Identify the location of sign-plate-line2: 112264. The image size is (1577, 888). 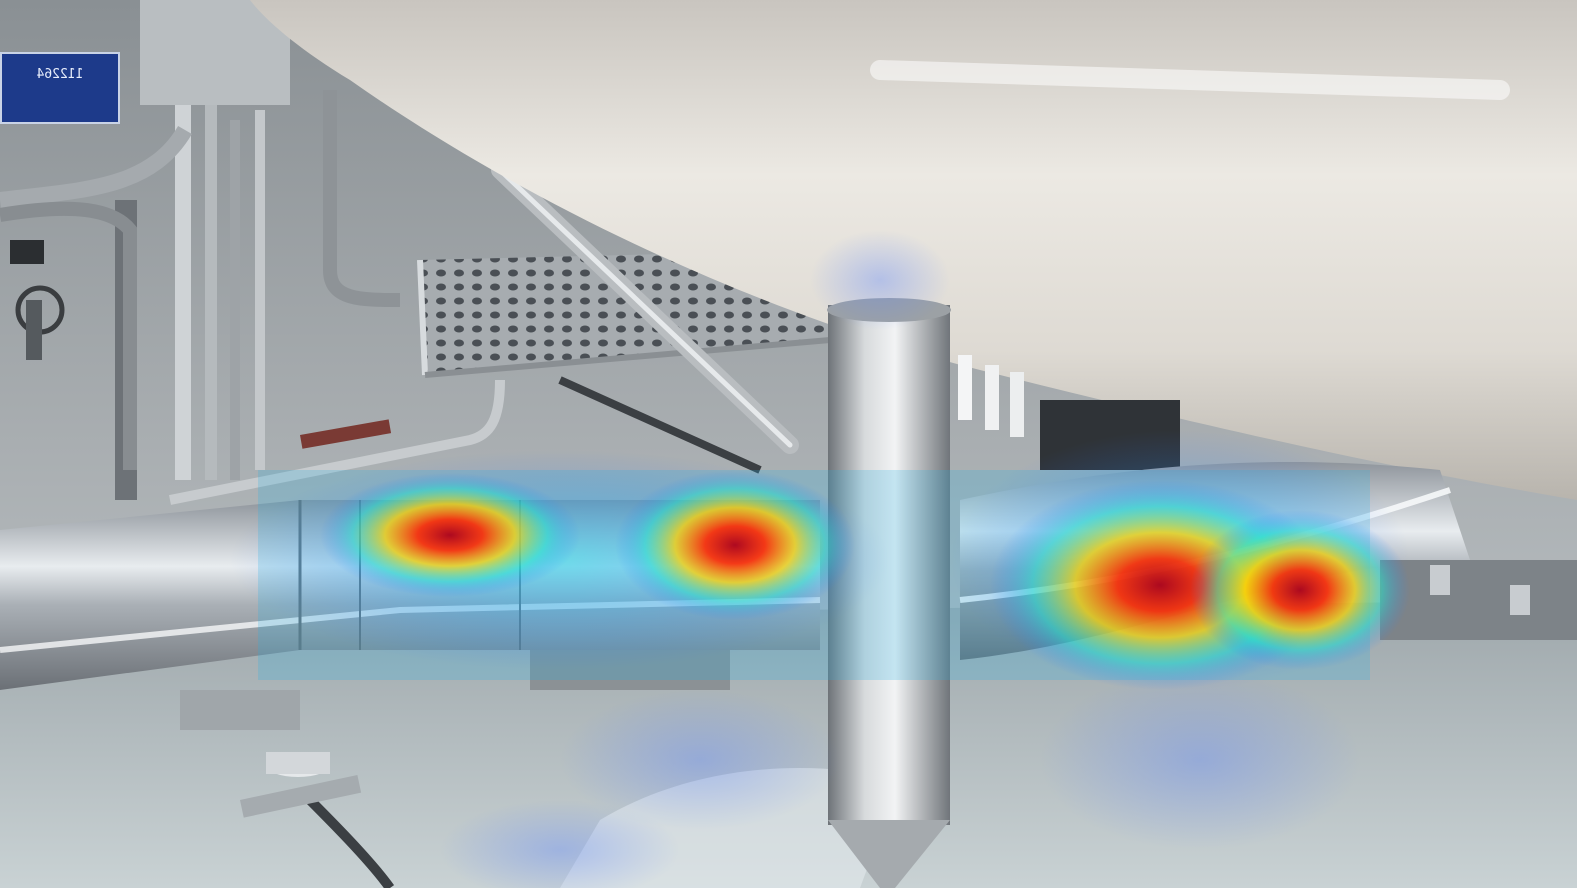
(60, 74).